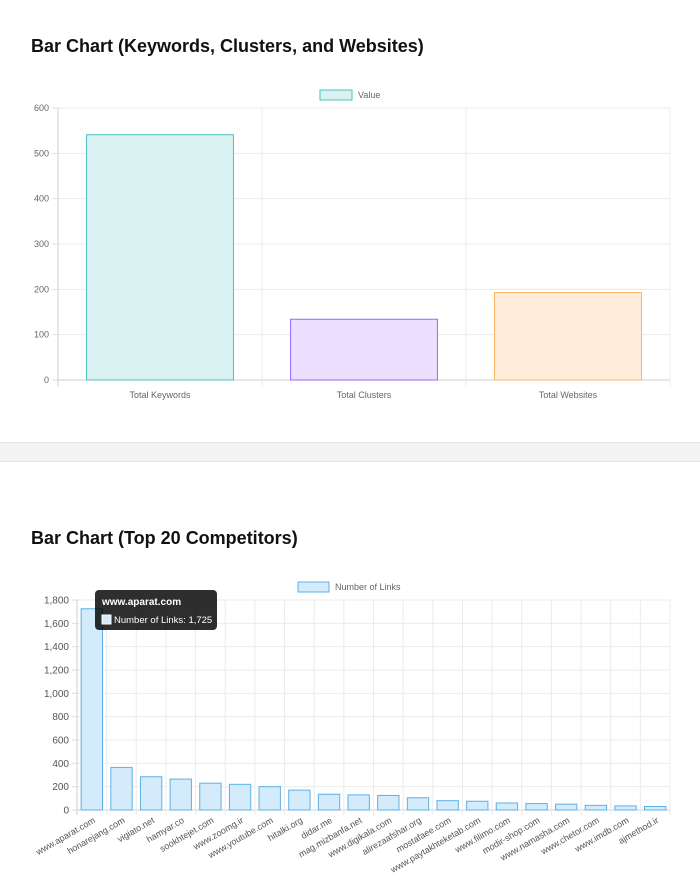  What do you see at coordinates (41, 244) in the screenshot?
I see `y-tick-label: 300` at bounding box center [41, 244].